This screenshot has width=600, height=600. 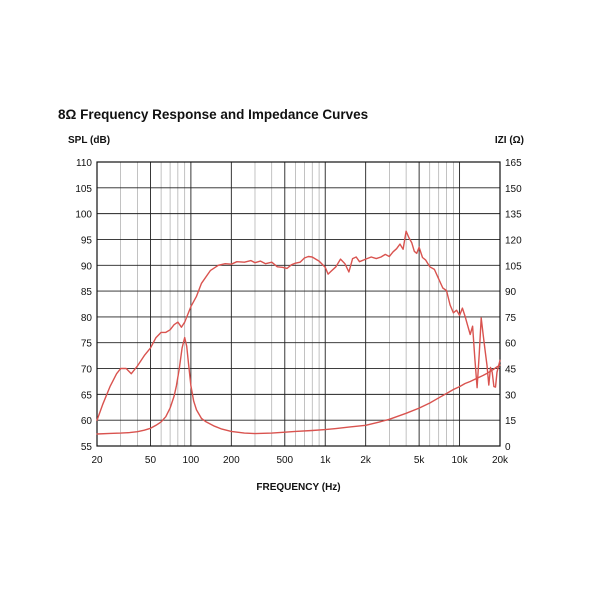 I want to click on y-right-tick-label: 90, so click(x=511, y=292).